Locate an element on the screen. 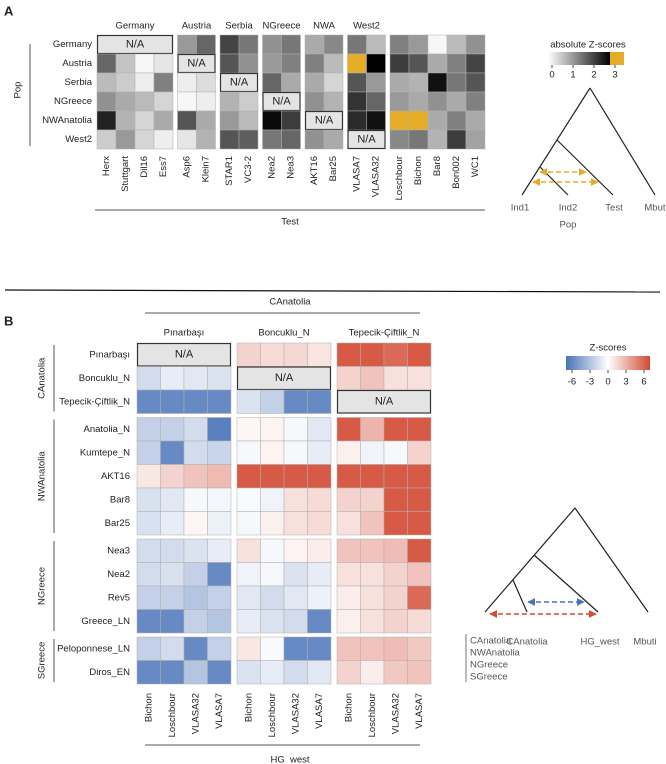 Image resolution: width=666 pixels, height=764 pixels. row-label: Boncuklu_N is located at coordinates (104, 378).